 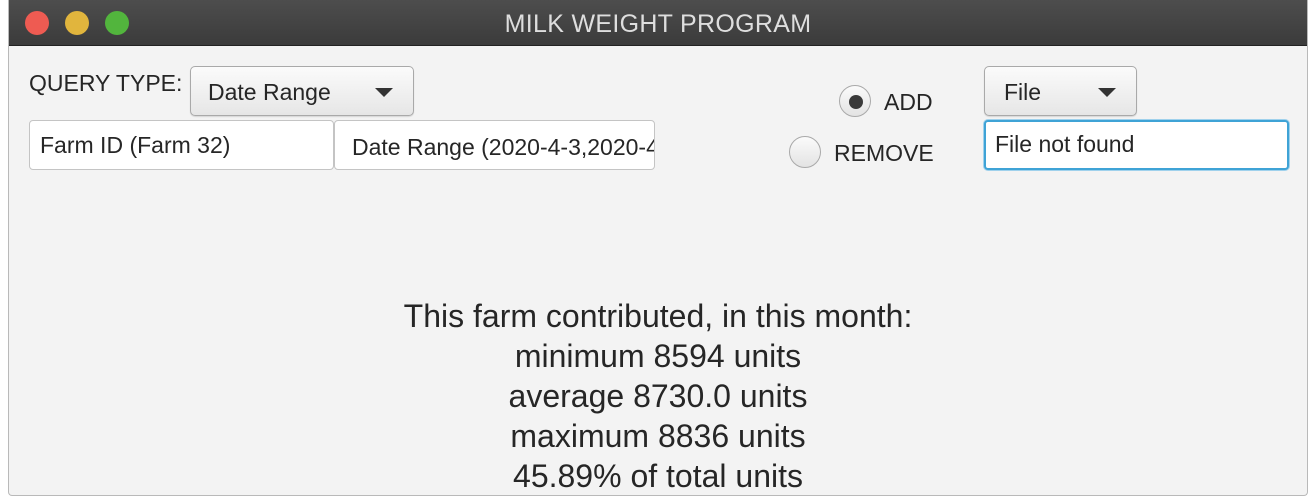 I want to click on result-percent: 45.89% of total units, so click(x=658, y=476).